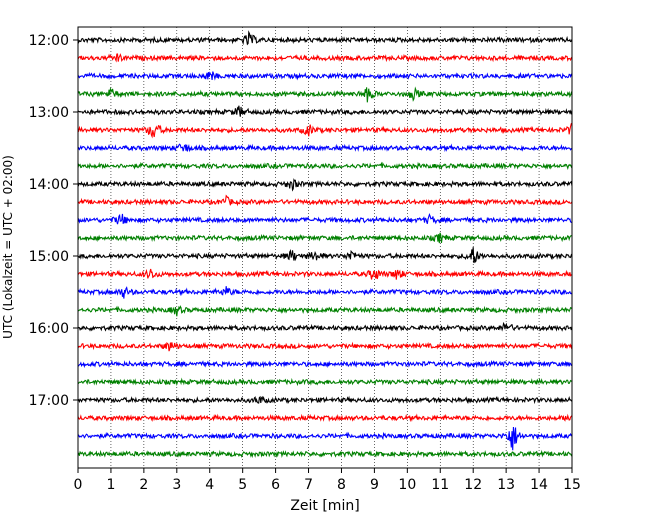 This screenshot has height=520, width=650. What do you see at coordinates (308, 485) in the screenshot?
I see `x-tick-label-7: 7` at bounding box center [308, 485].